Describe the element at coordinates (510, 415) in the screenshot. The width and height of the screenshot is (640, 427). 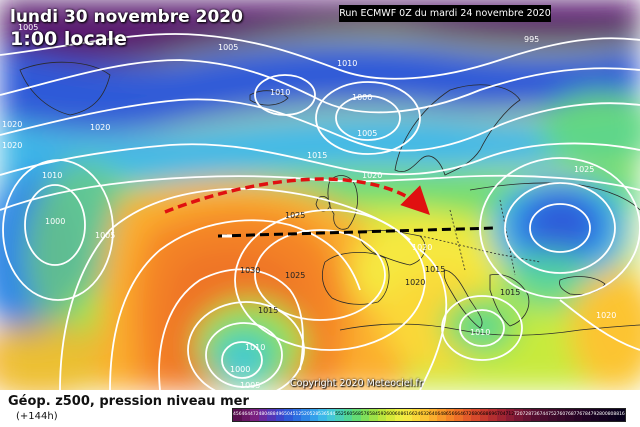
I see `color-scale-cell: 712` at that location.